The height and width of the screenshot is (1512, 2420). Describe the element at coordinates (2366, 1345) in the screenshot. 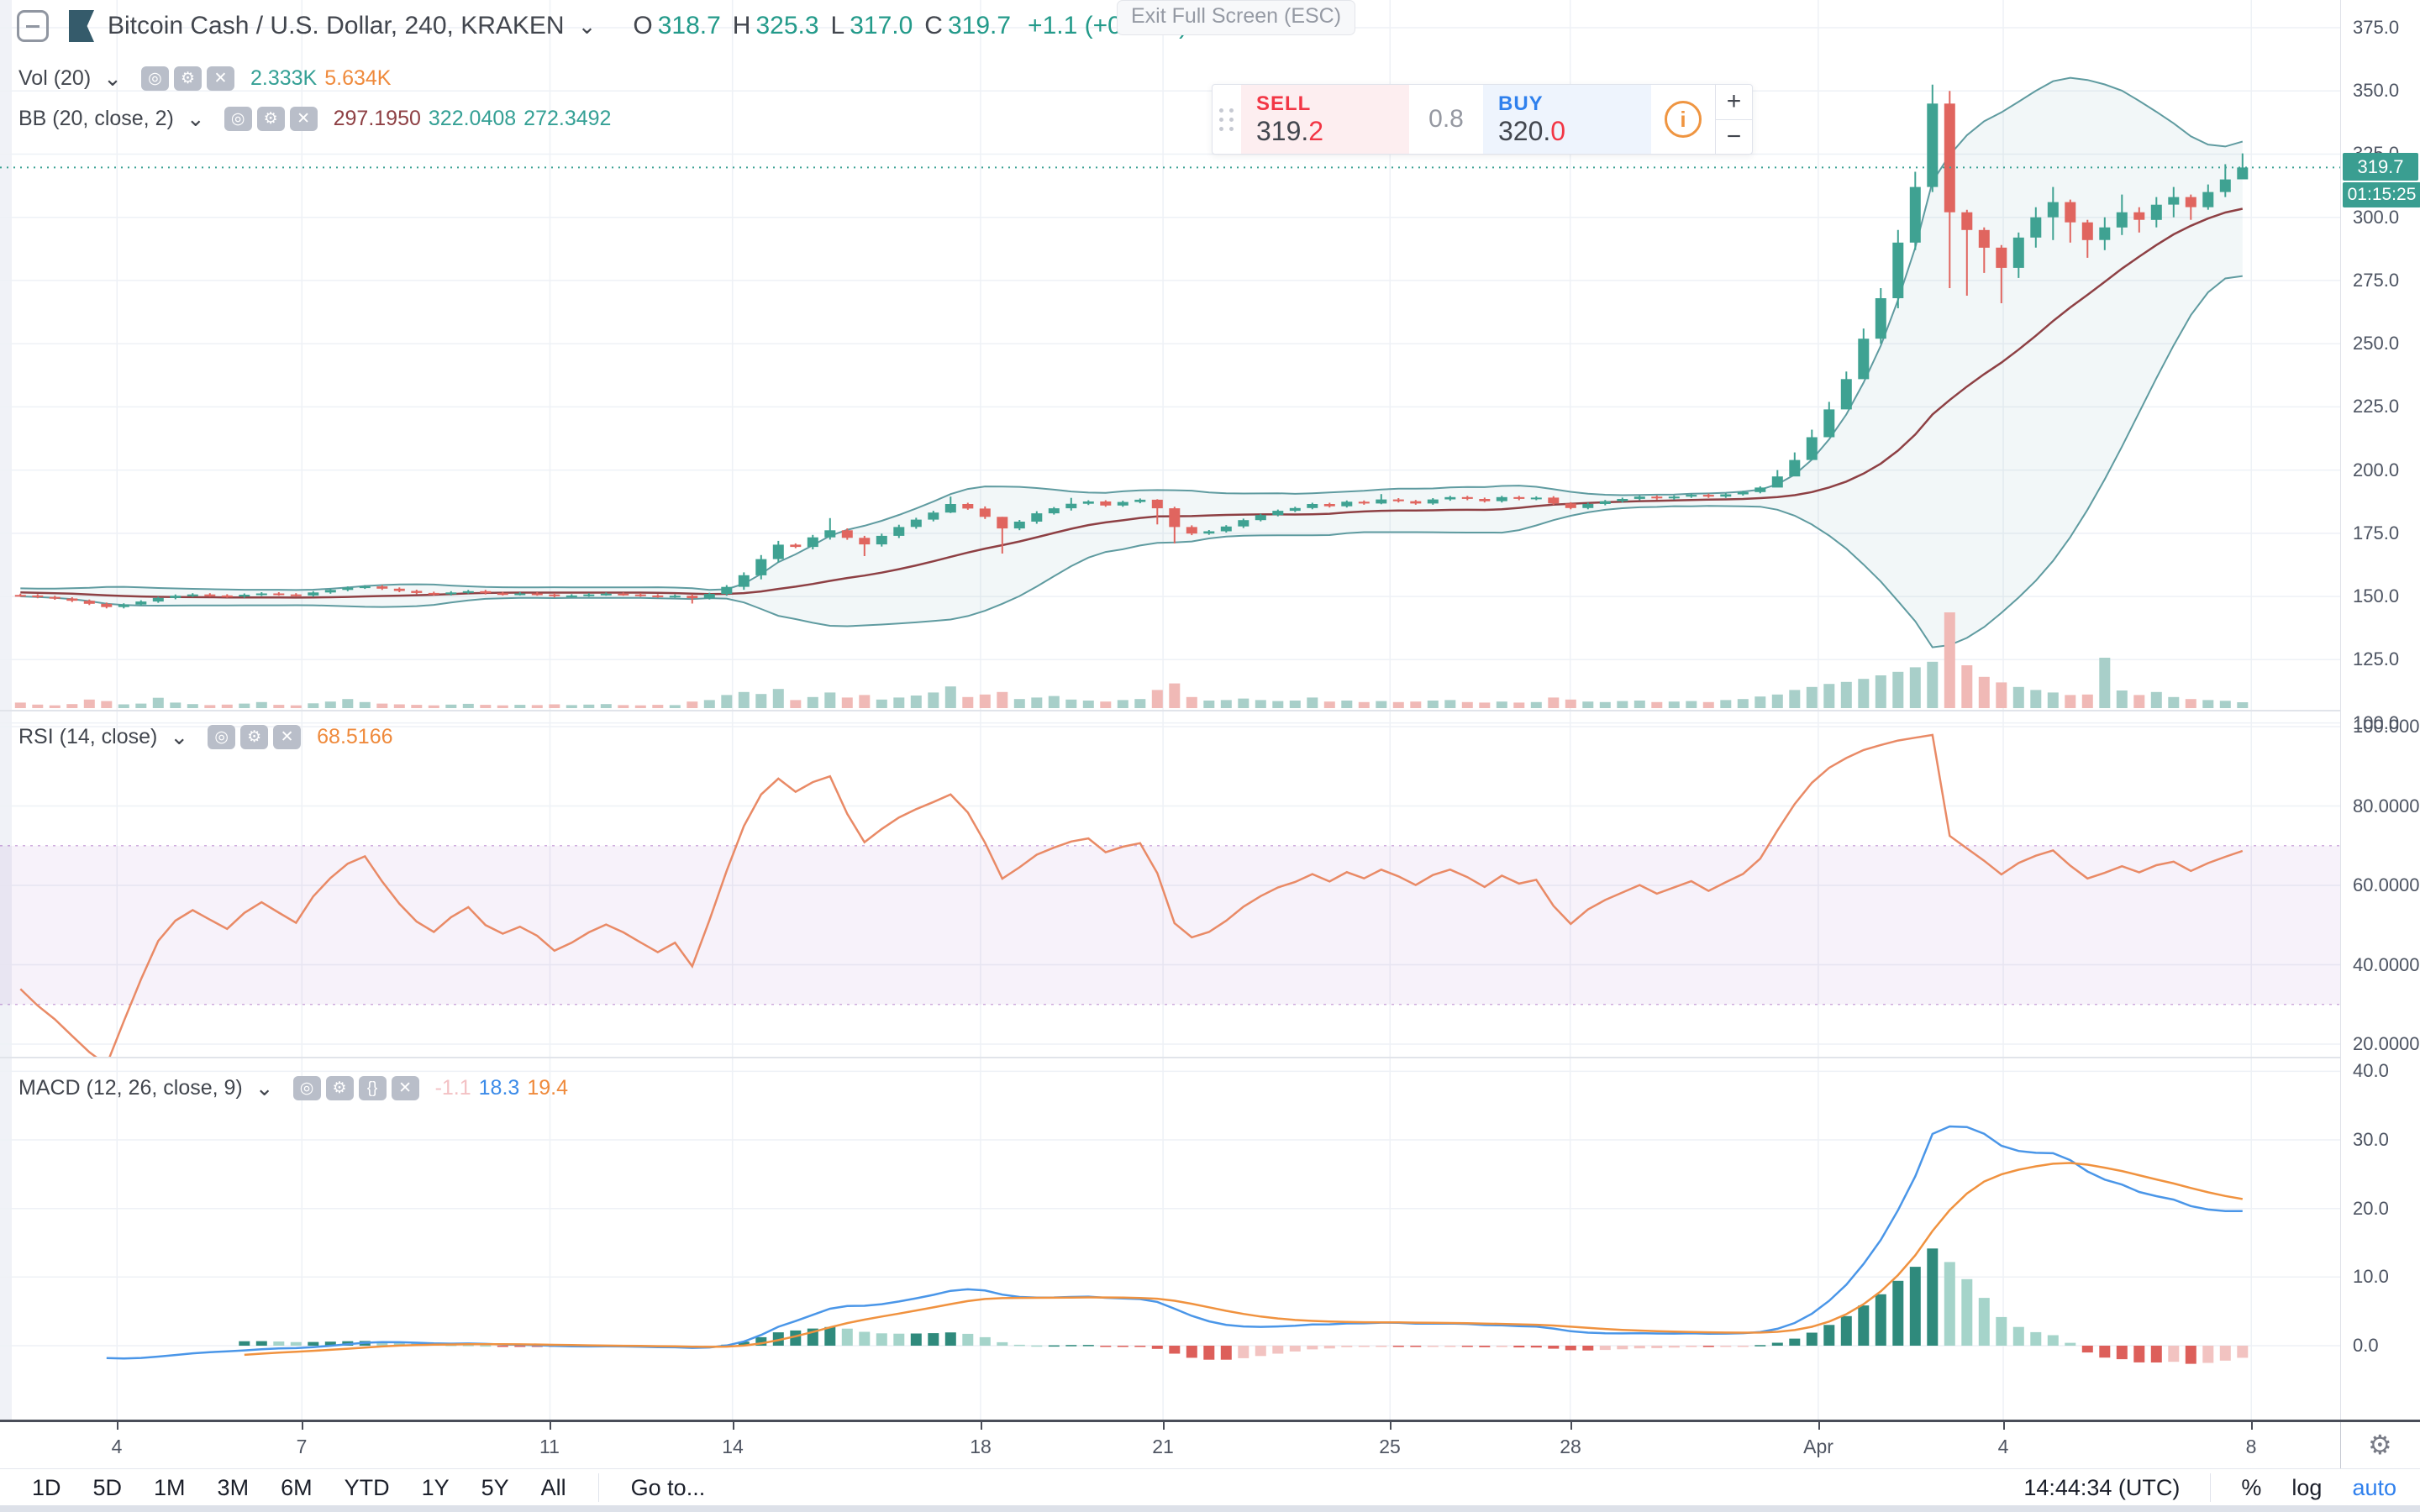

I see `macd-tick-label: 0.0` at that location.